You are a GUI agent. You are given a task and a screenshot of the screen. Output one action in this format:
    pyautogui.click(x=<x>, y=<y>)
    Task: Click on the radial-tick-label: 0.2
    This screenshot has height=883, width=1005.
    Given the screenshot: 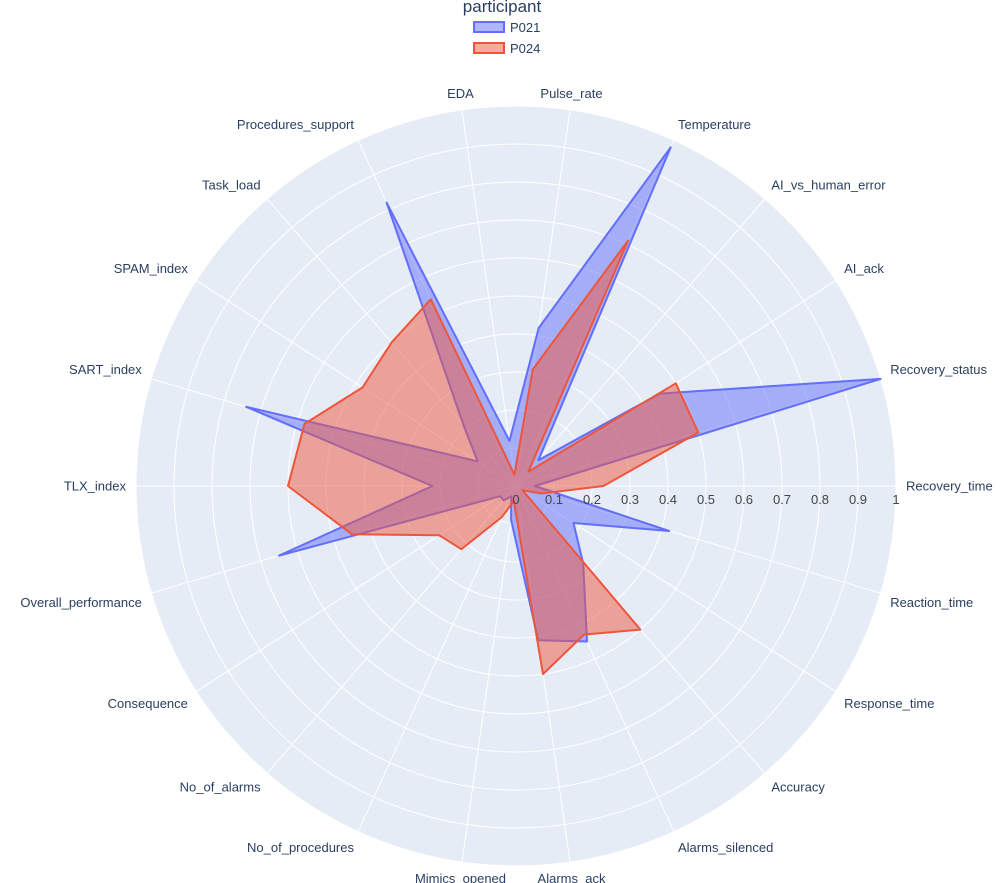 What is the action you would take?
    pyautogui.click(x=592, y=499)
    